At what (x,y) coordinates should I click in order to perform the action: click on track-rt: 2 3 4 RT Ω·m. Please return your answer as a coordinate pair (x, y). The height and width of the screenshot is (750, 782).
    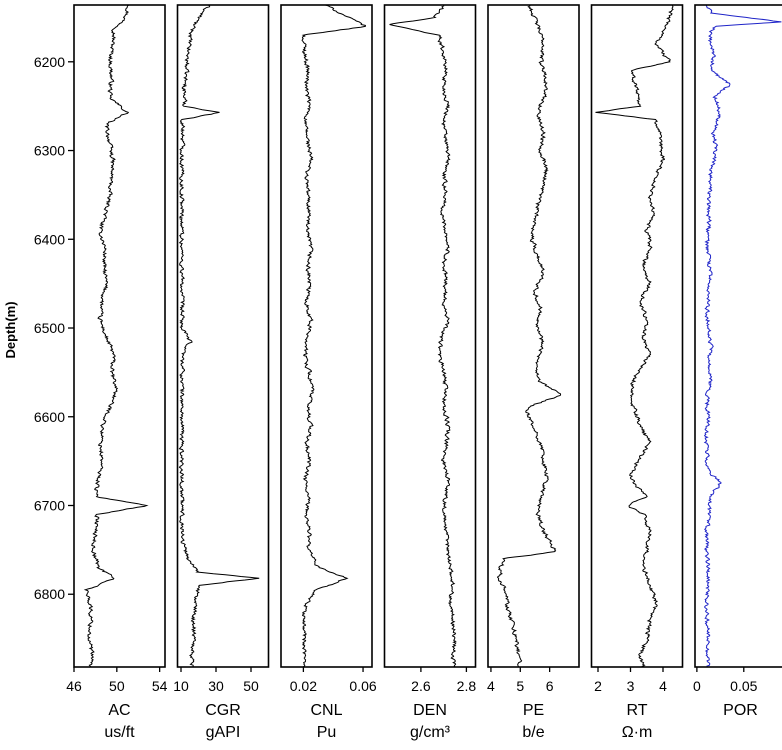
    Looking at the image, I should click on (637, 372).